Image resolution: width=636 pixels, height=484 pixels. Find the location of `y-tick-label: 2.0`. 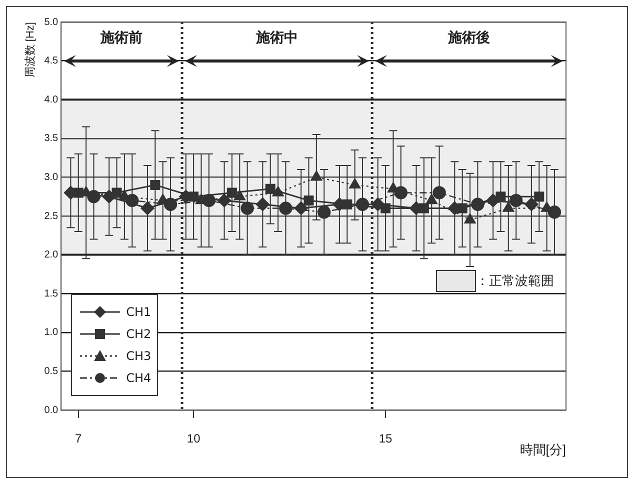

y-tick-label: 2.0 is located at coordinates (51, 255).